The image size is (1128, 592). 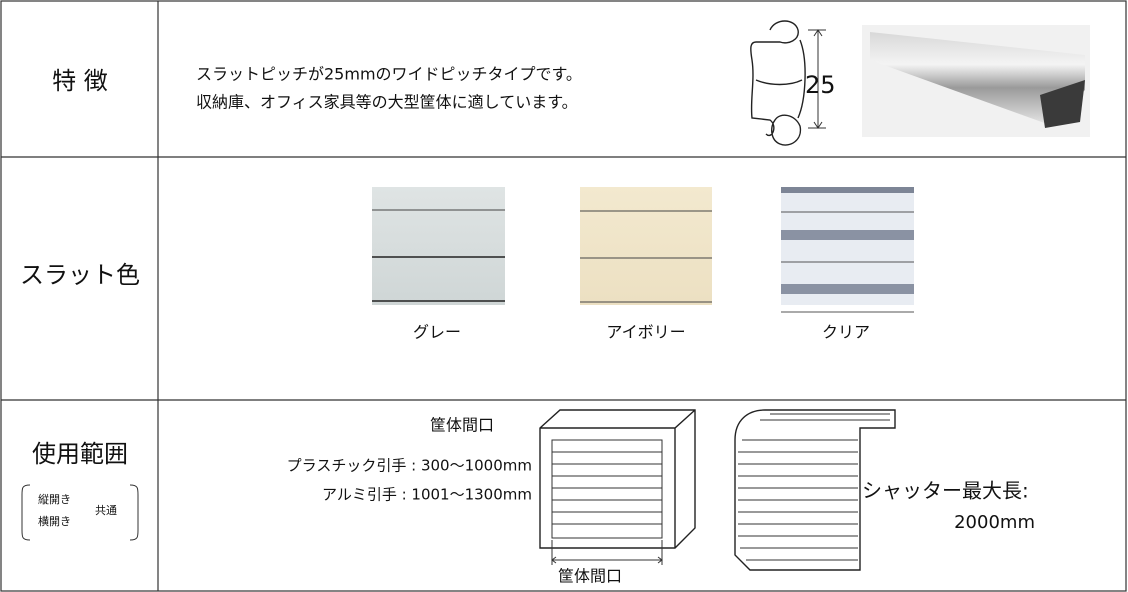 I want to click on row-label: 使用範囲, so click(x=80, y=454).